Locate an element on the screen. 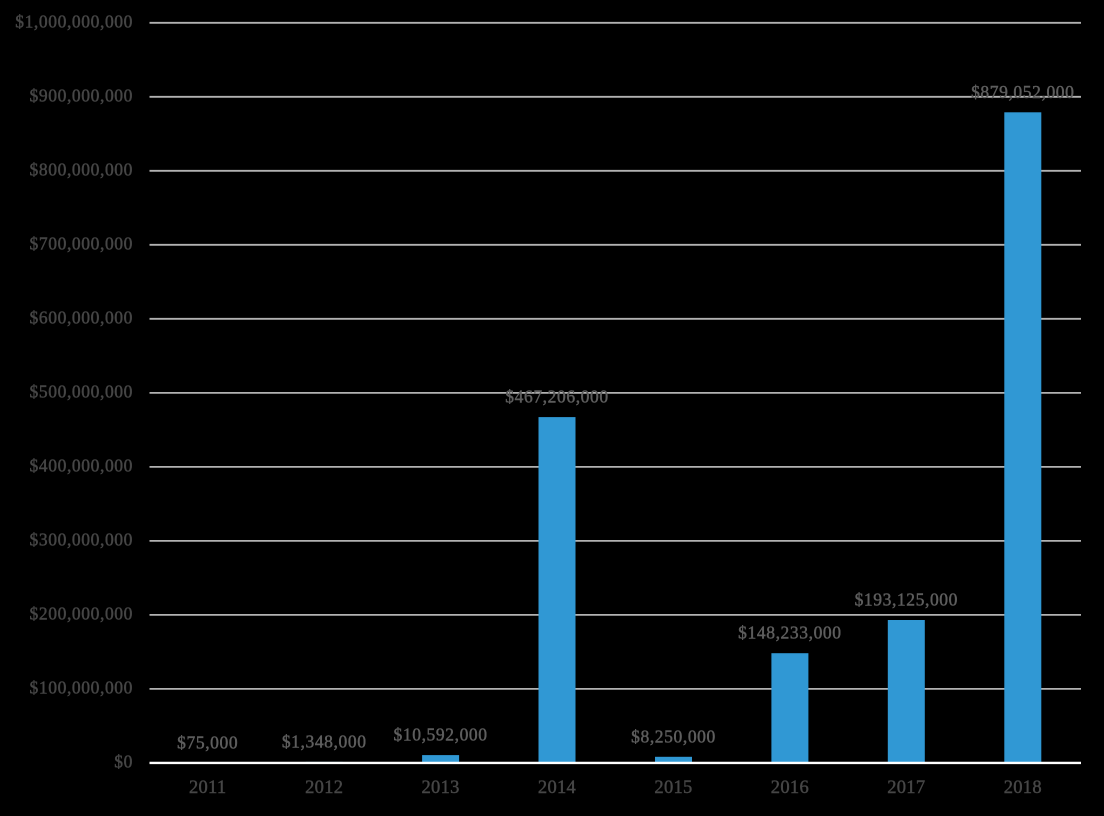 Image resolution: width=1104 pixels, height=816 pixels. svg-text: $1,000,000,000 is located at coordinates (74, 21).